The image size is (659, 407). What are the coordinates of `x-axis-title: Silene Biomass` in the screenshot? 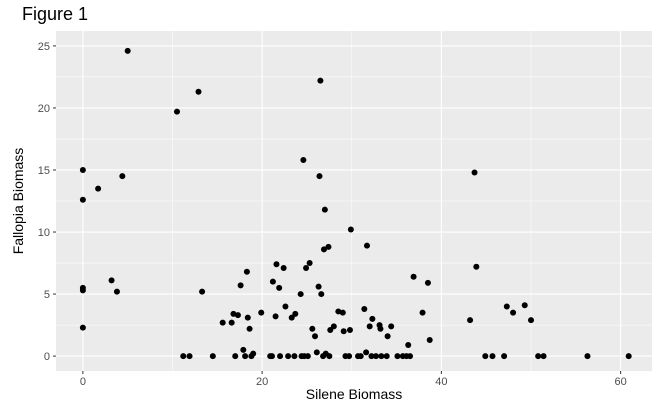 It's located at (354, 394).